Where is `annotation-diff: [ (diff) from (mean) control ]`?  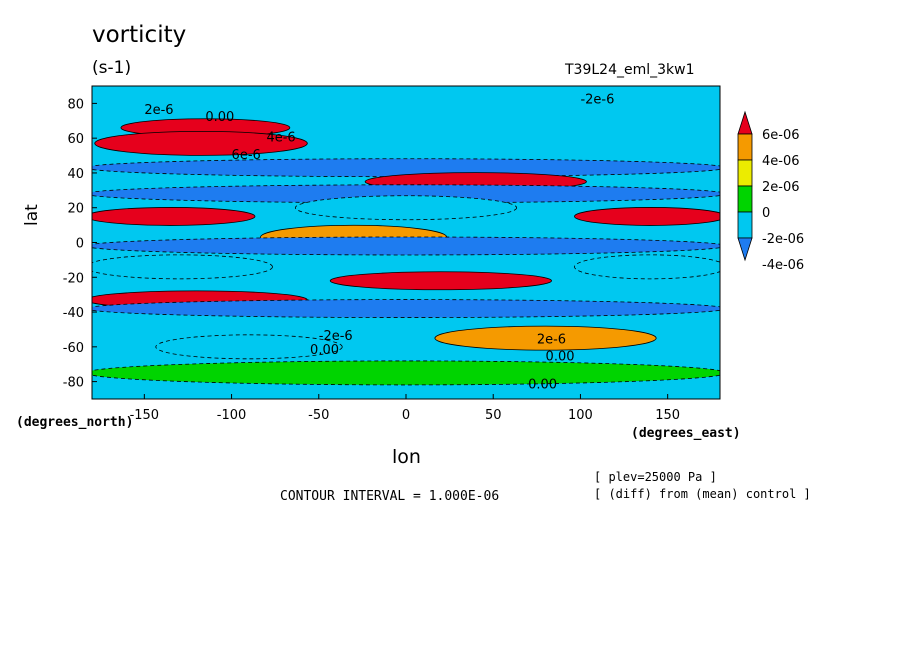
annotation-diff: [ (diff) from (mean) control ] is located at coordinates (702, 494).